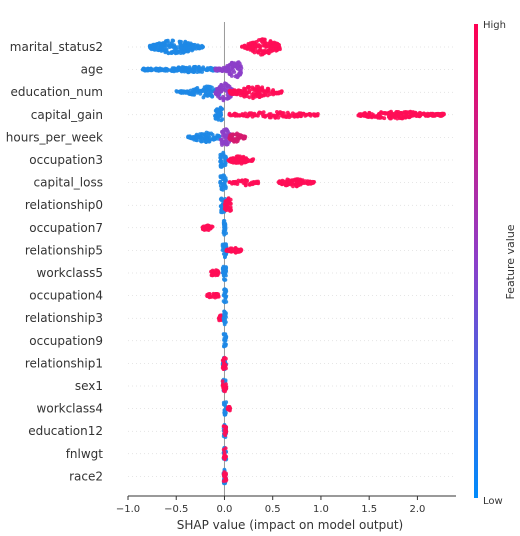 The width and height of the screenshot is (520, 536). What do you see at coordinates (417, 509) in the screenshot?
I see `x-tick-label: 2.0` at bounding box center [417, 509].